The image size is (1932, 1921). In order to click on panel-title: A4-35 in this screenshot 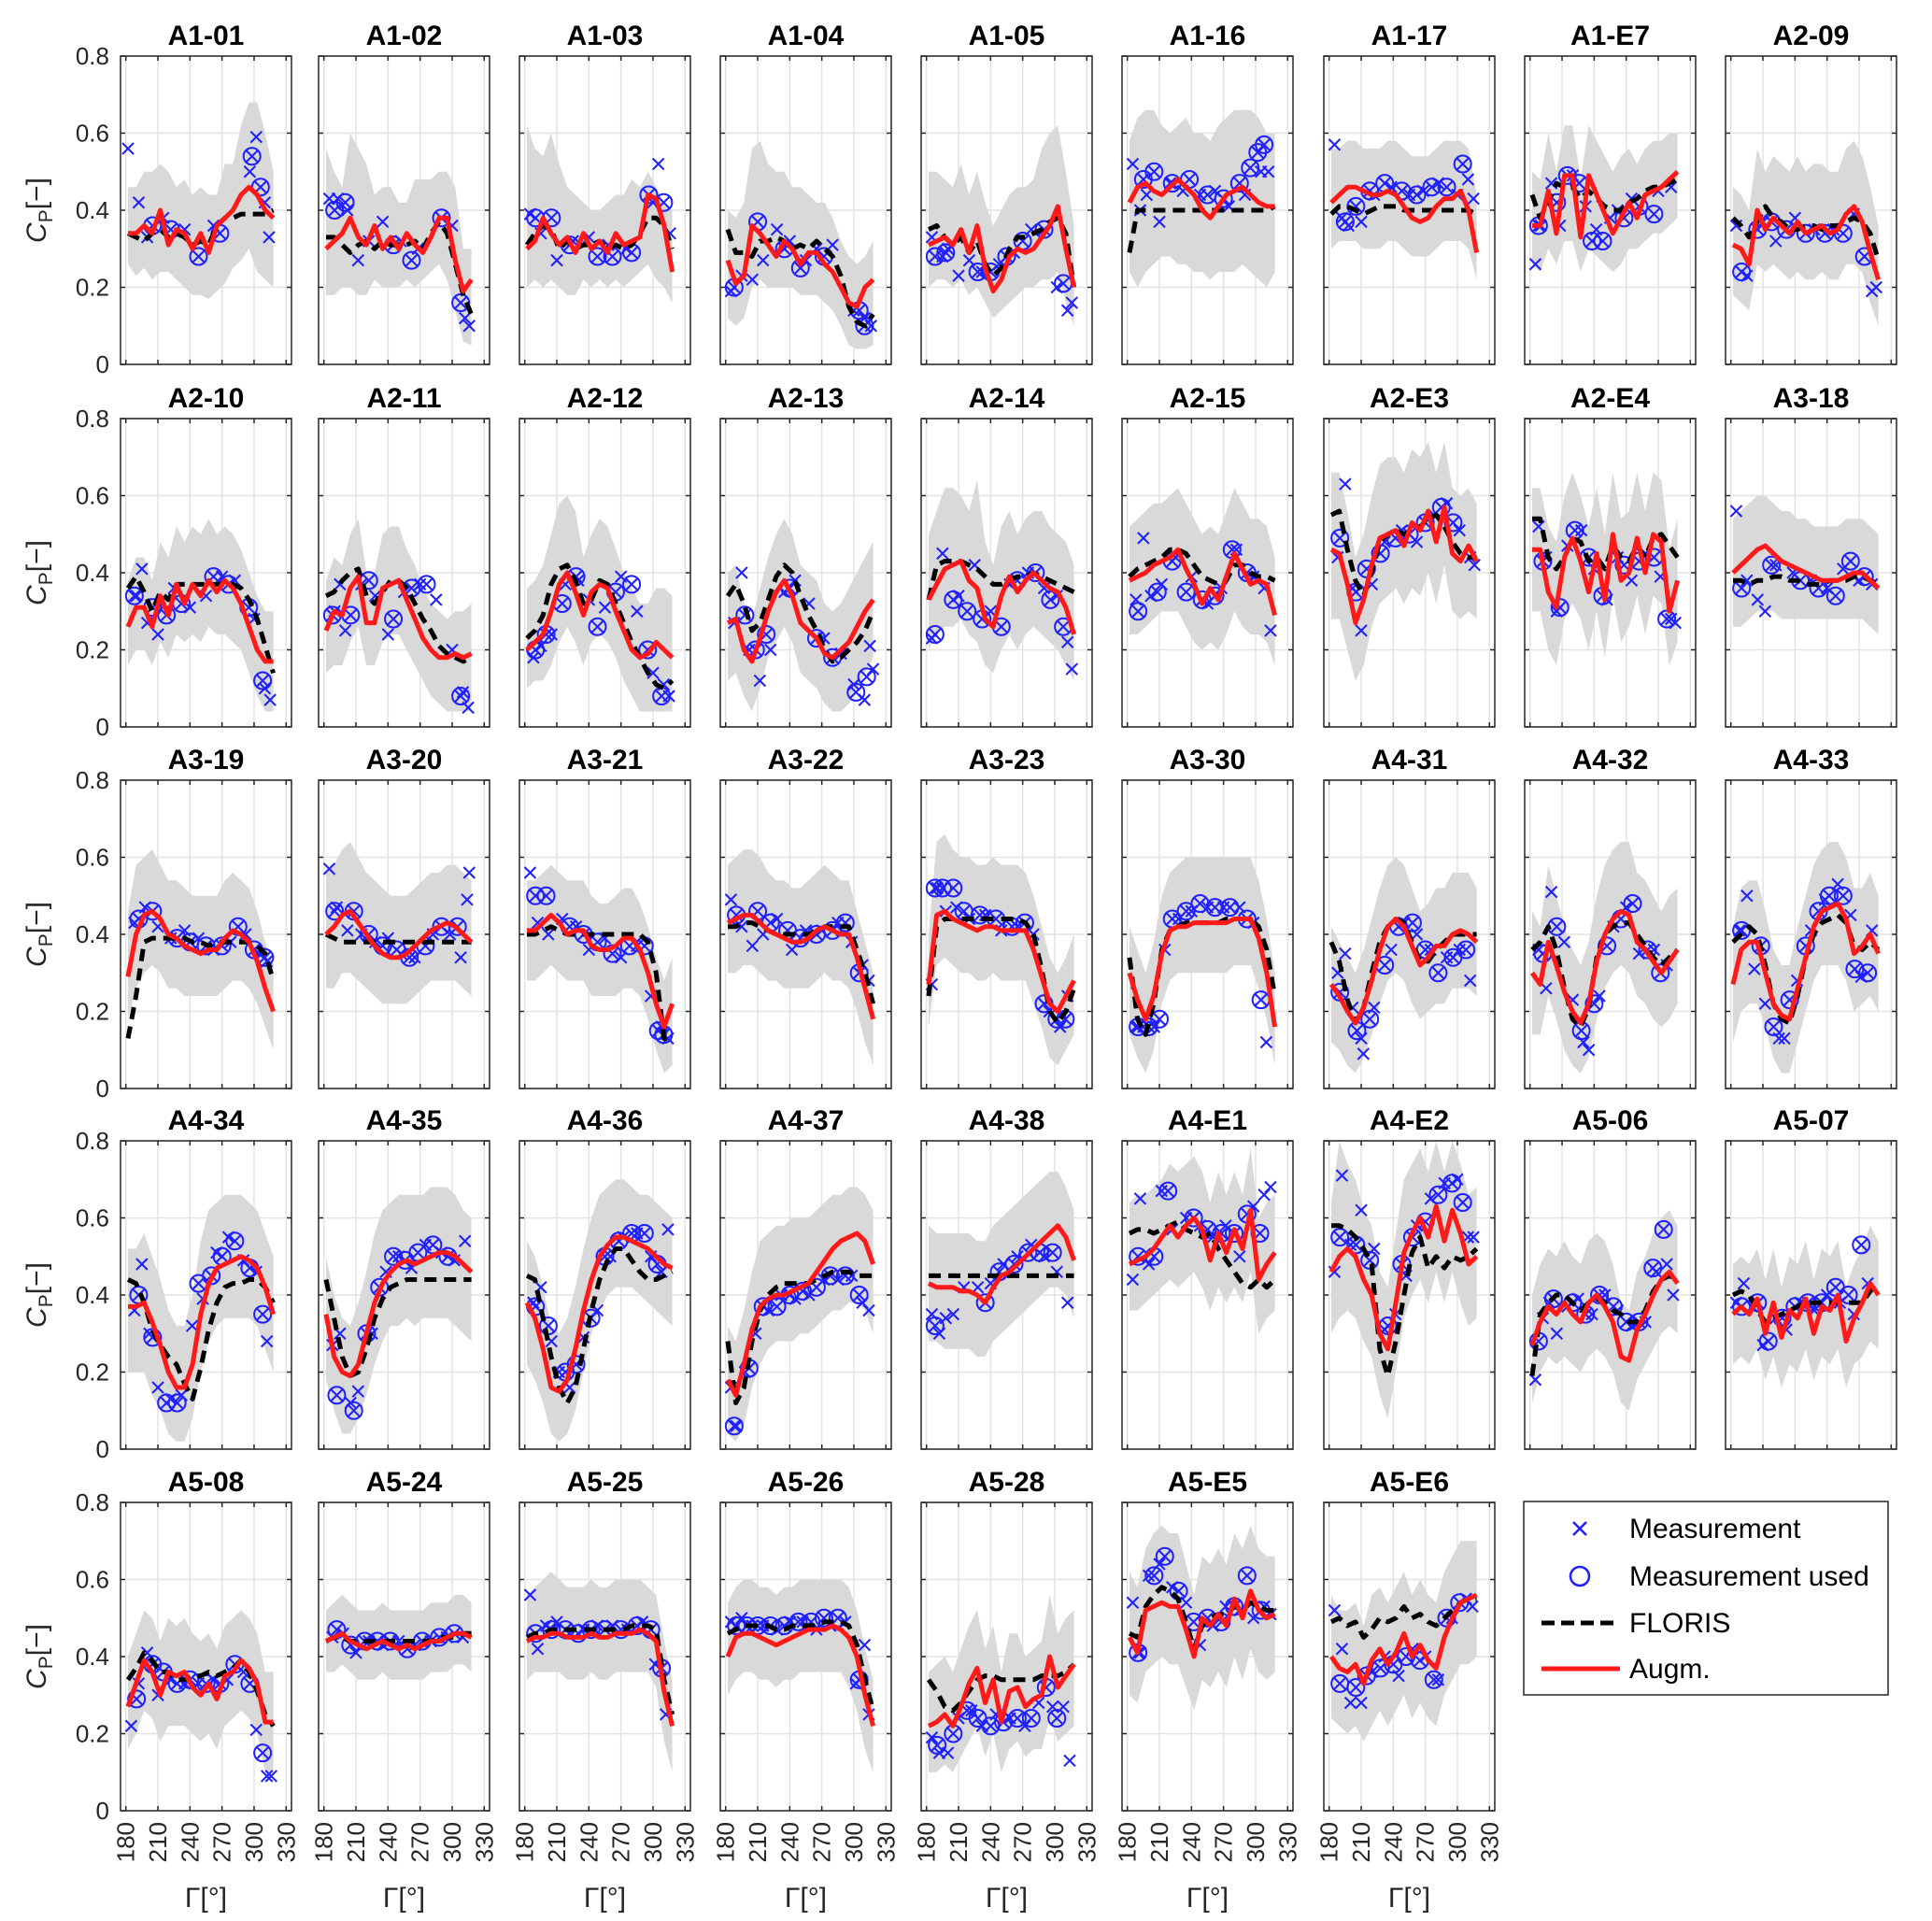, I will do `click(404, 1120)`.